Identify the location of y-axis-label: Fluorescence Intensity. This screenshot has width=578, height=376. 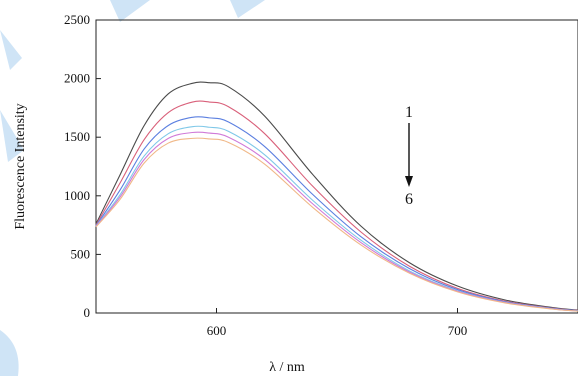
(20, 166).